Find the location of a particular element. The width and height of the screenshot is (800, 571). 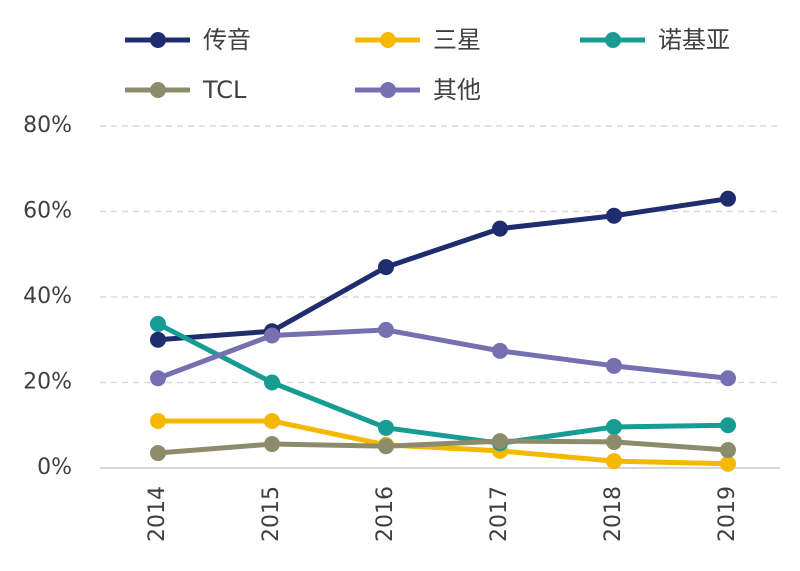

legend-label: 传音 is located at coordinates (227, 40).